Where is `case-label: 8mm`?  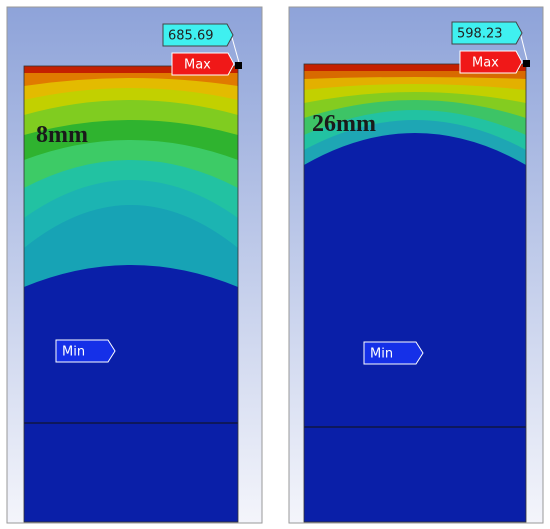 case-label: 8mm is located at coordinates (62, 135).